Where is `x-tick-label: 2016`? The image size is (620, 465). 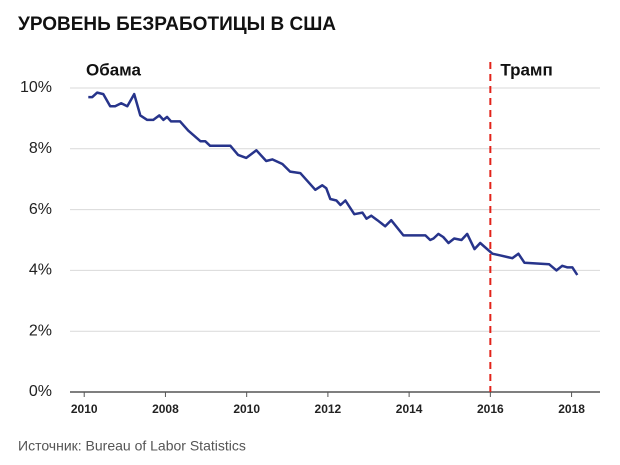 x-tick-label: 2016 is located at coordinates (490, 409).